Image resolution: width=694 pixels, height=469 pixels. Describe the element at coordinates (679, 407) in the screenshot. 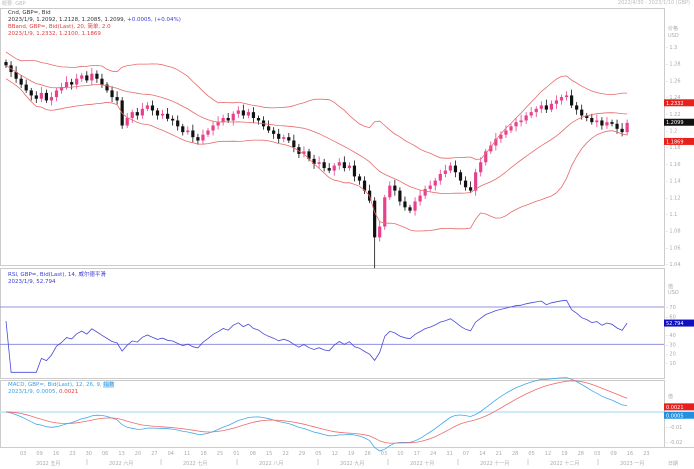

I see `macd-signal-tag-bg` at that location.